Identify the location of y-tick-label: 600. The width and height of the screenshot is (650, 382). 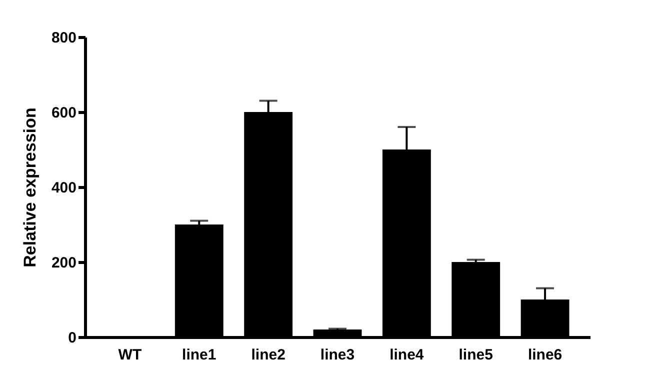
(63, 113).